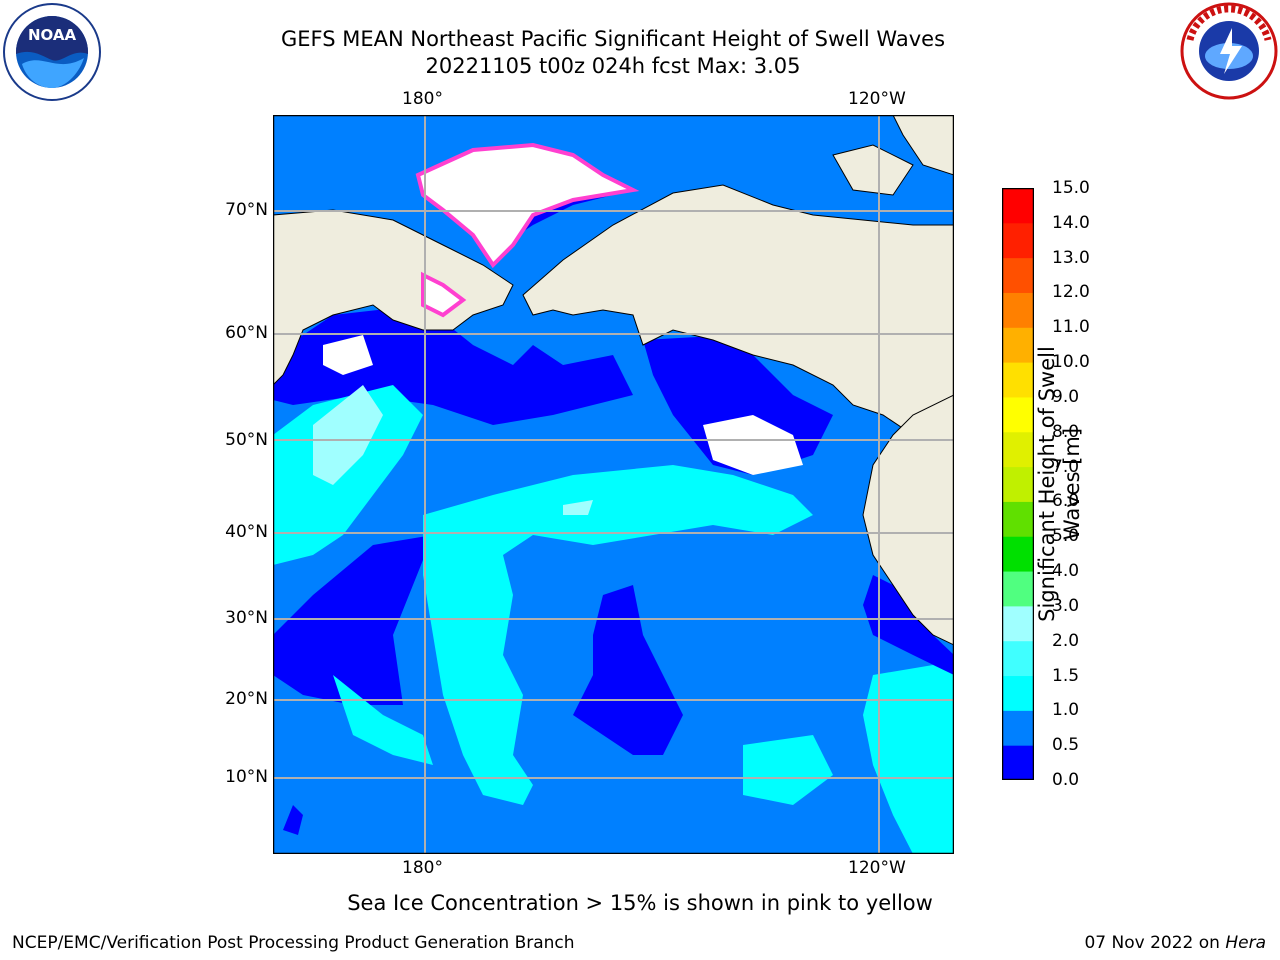  Describe the element at coordinates (1066, 501) in the screenshot. I see `colorbar-tick-label: 6.0` at that location.